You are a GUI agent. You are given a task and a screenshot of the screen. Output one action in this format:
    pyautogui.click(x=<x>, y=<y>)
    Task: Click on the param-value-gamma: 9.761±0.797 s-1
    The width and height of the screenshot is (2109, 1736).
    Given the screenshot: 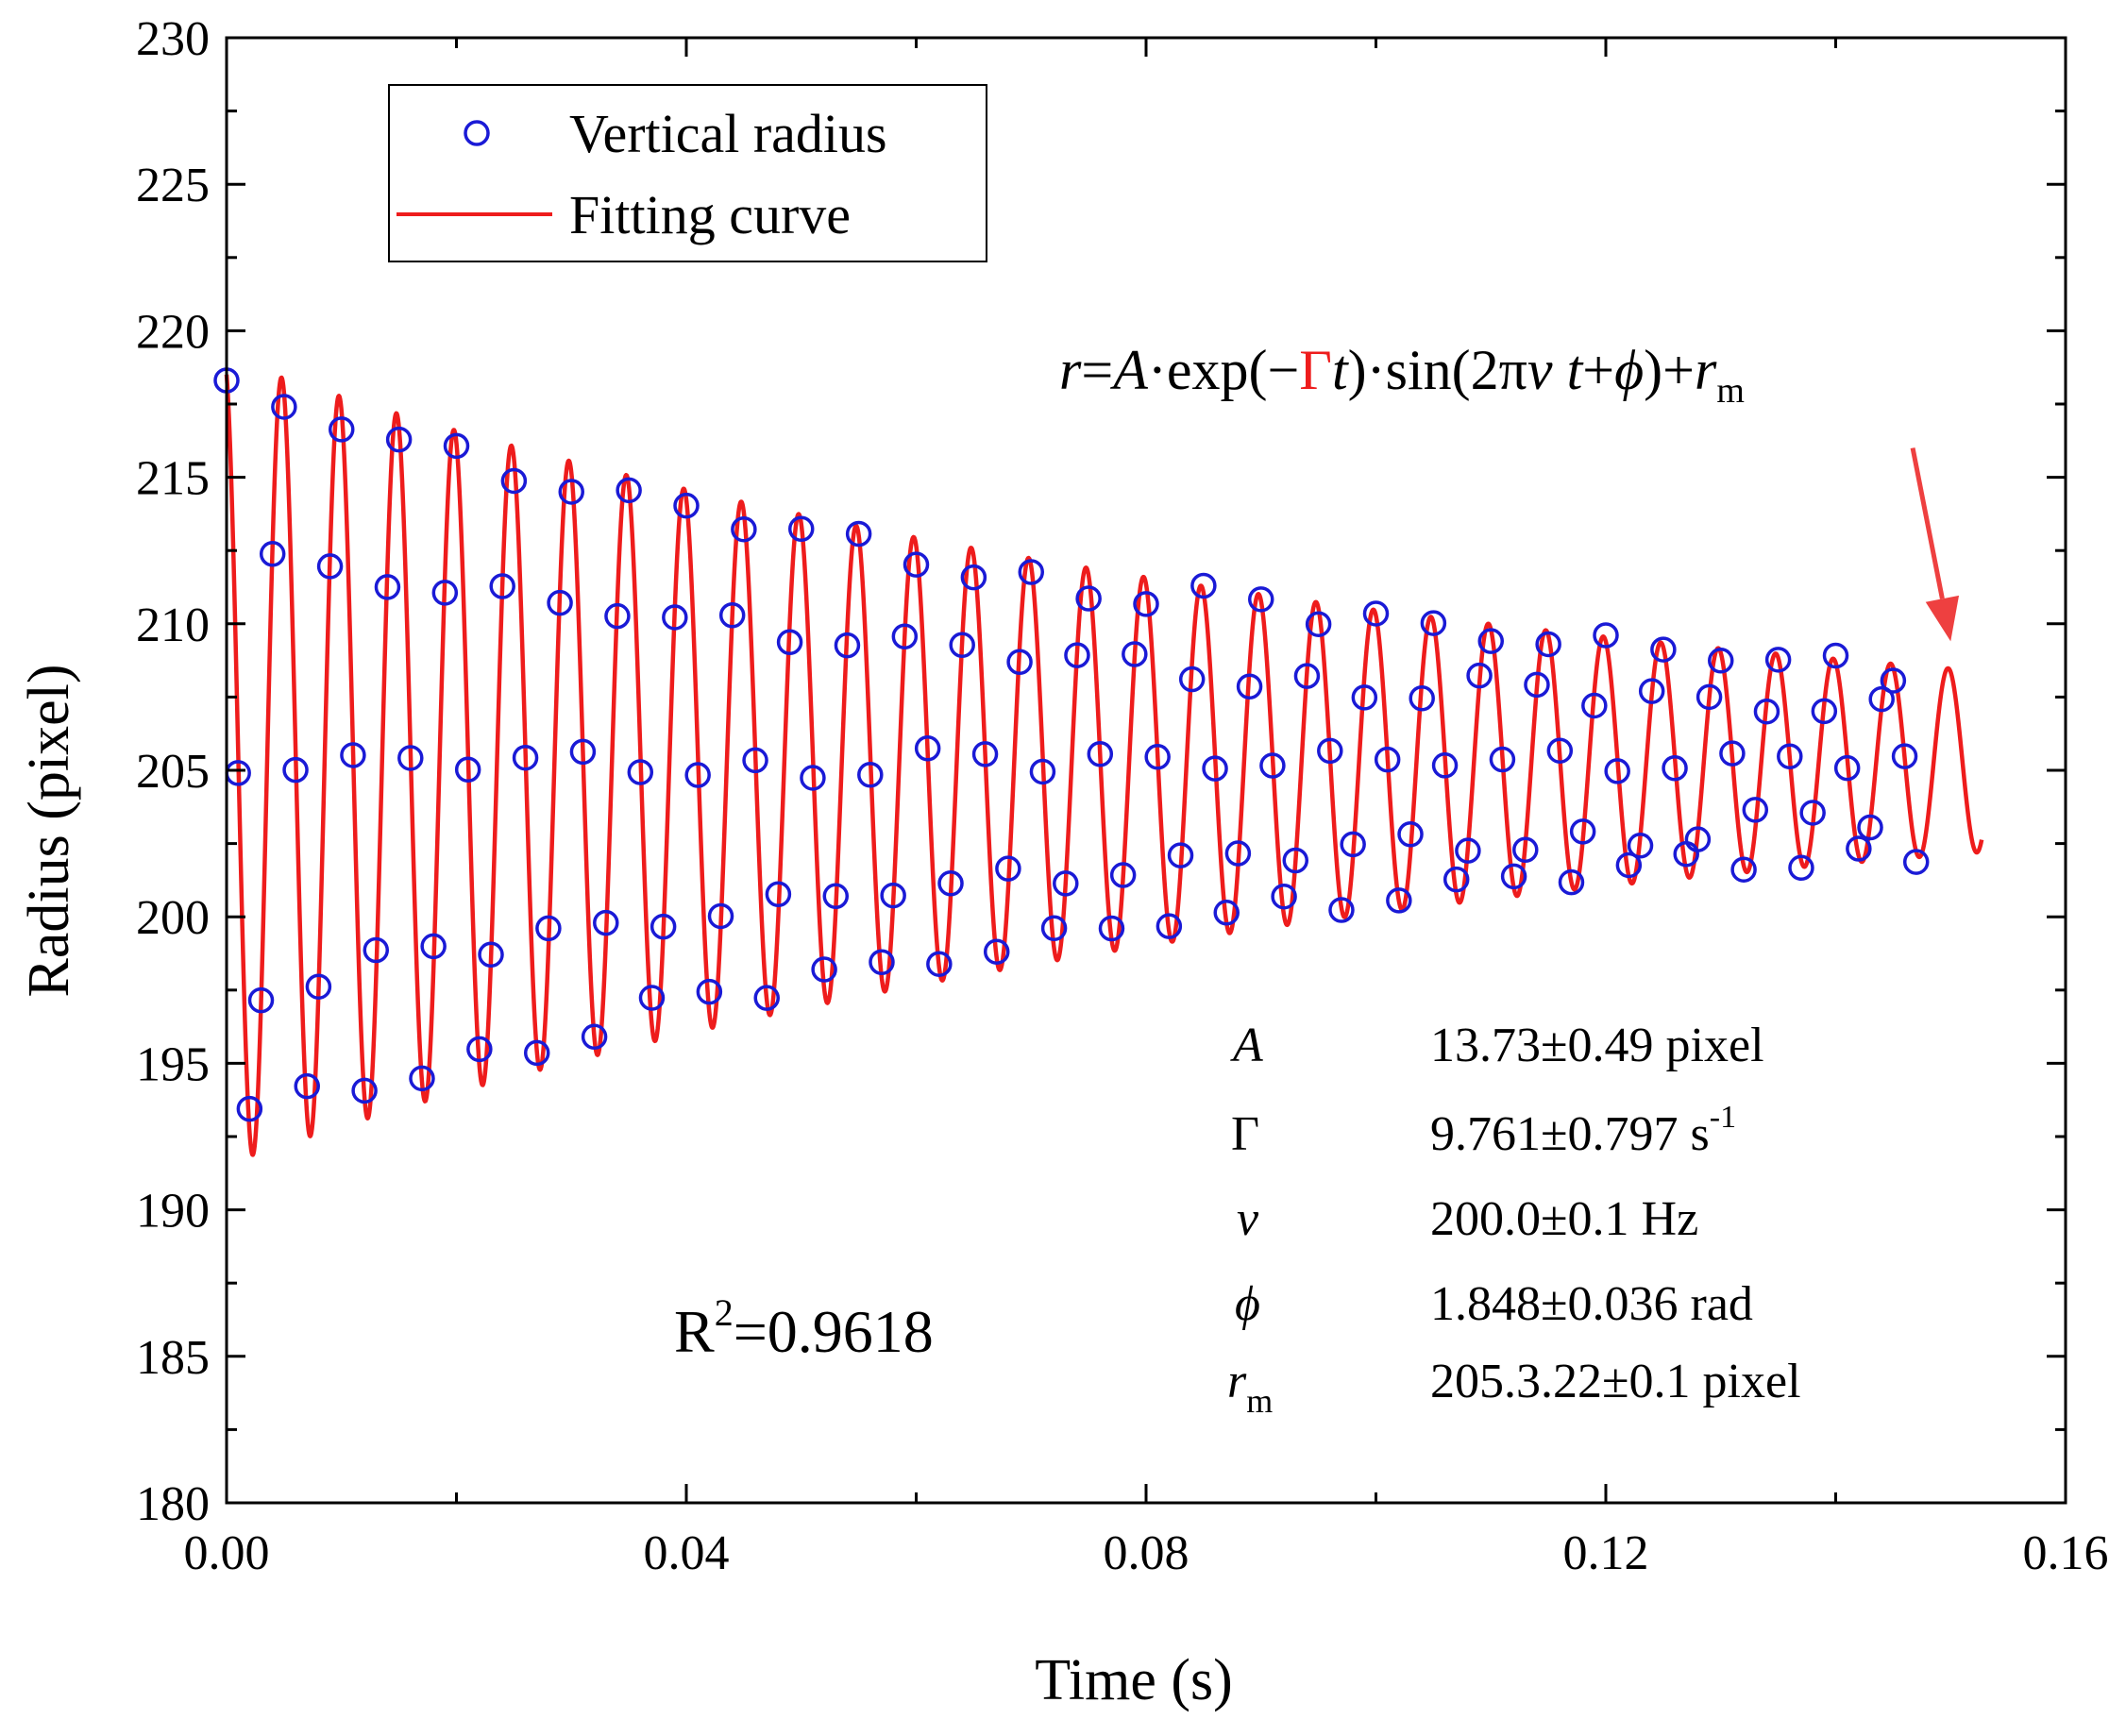 What is the action you would take?
    pyautogui.click(x=1583, y=1130)
    